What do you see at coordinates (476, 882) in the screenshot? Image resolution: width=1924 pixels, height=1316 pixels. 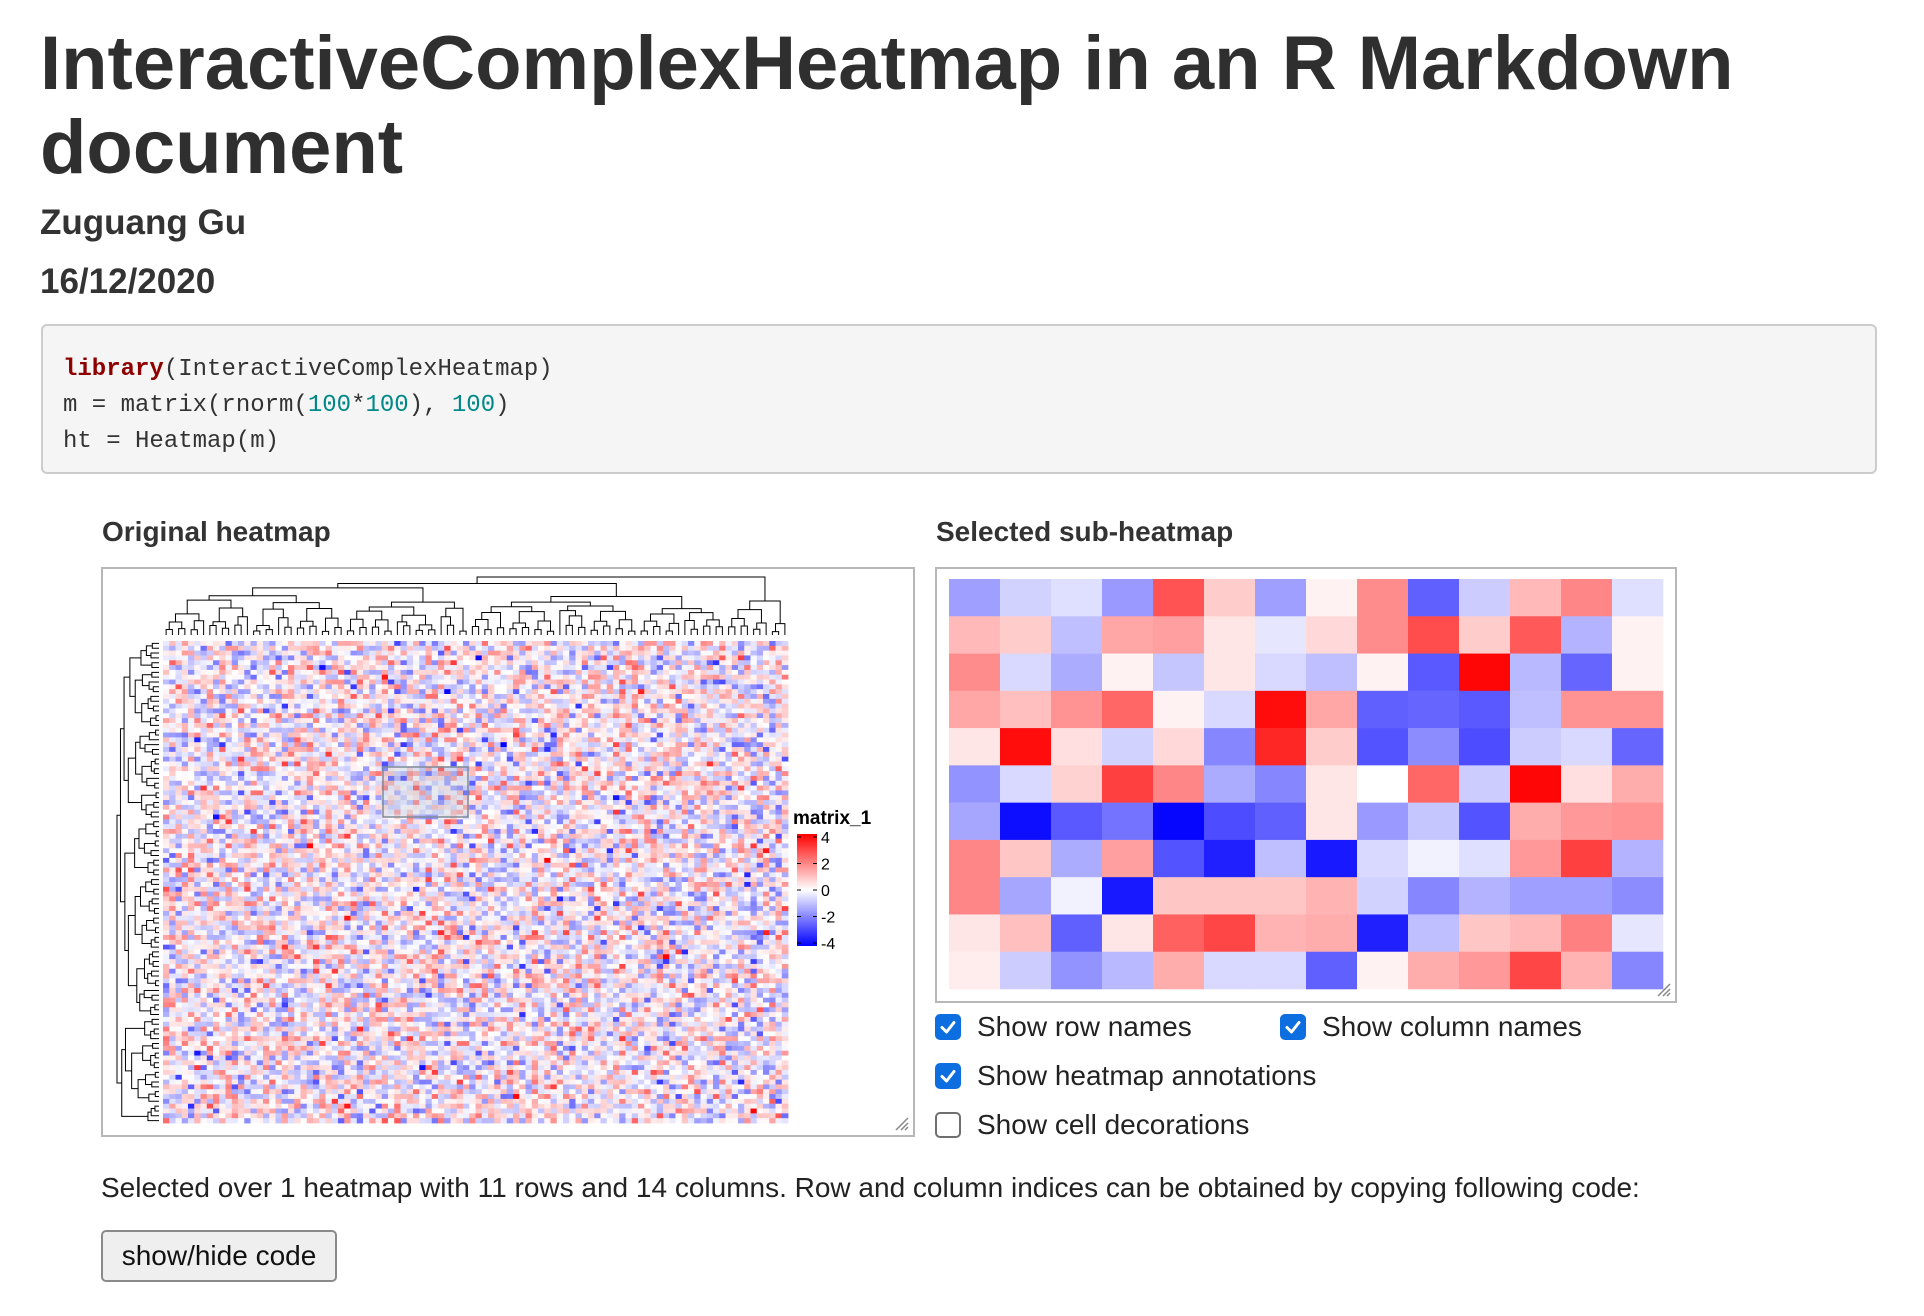 I see `main-heatmap-body` at bounding box center [476, 882].